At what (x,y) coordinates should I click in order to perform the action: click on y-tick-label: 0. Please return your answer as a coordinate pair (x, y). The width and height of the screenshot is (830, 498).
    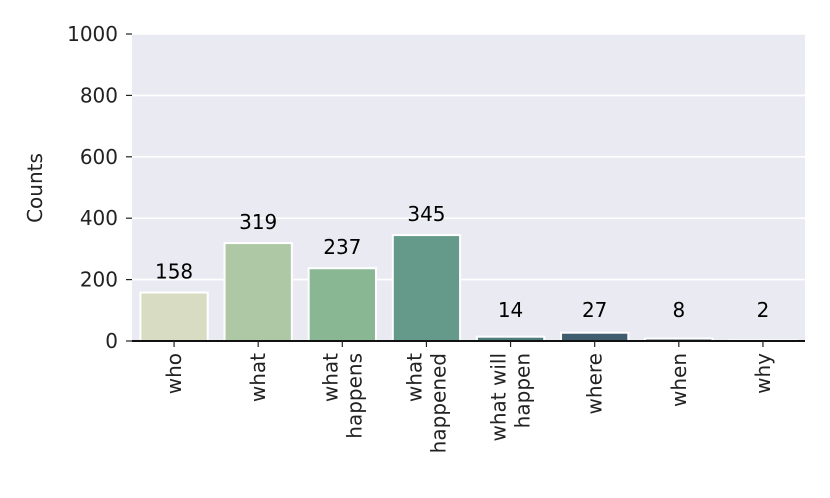
    Looking at the image, I should click on (111, 341).